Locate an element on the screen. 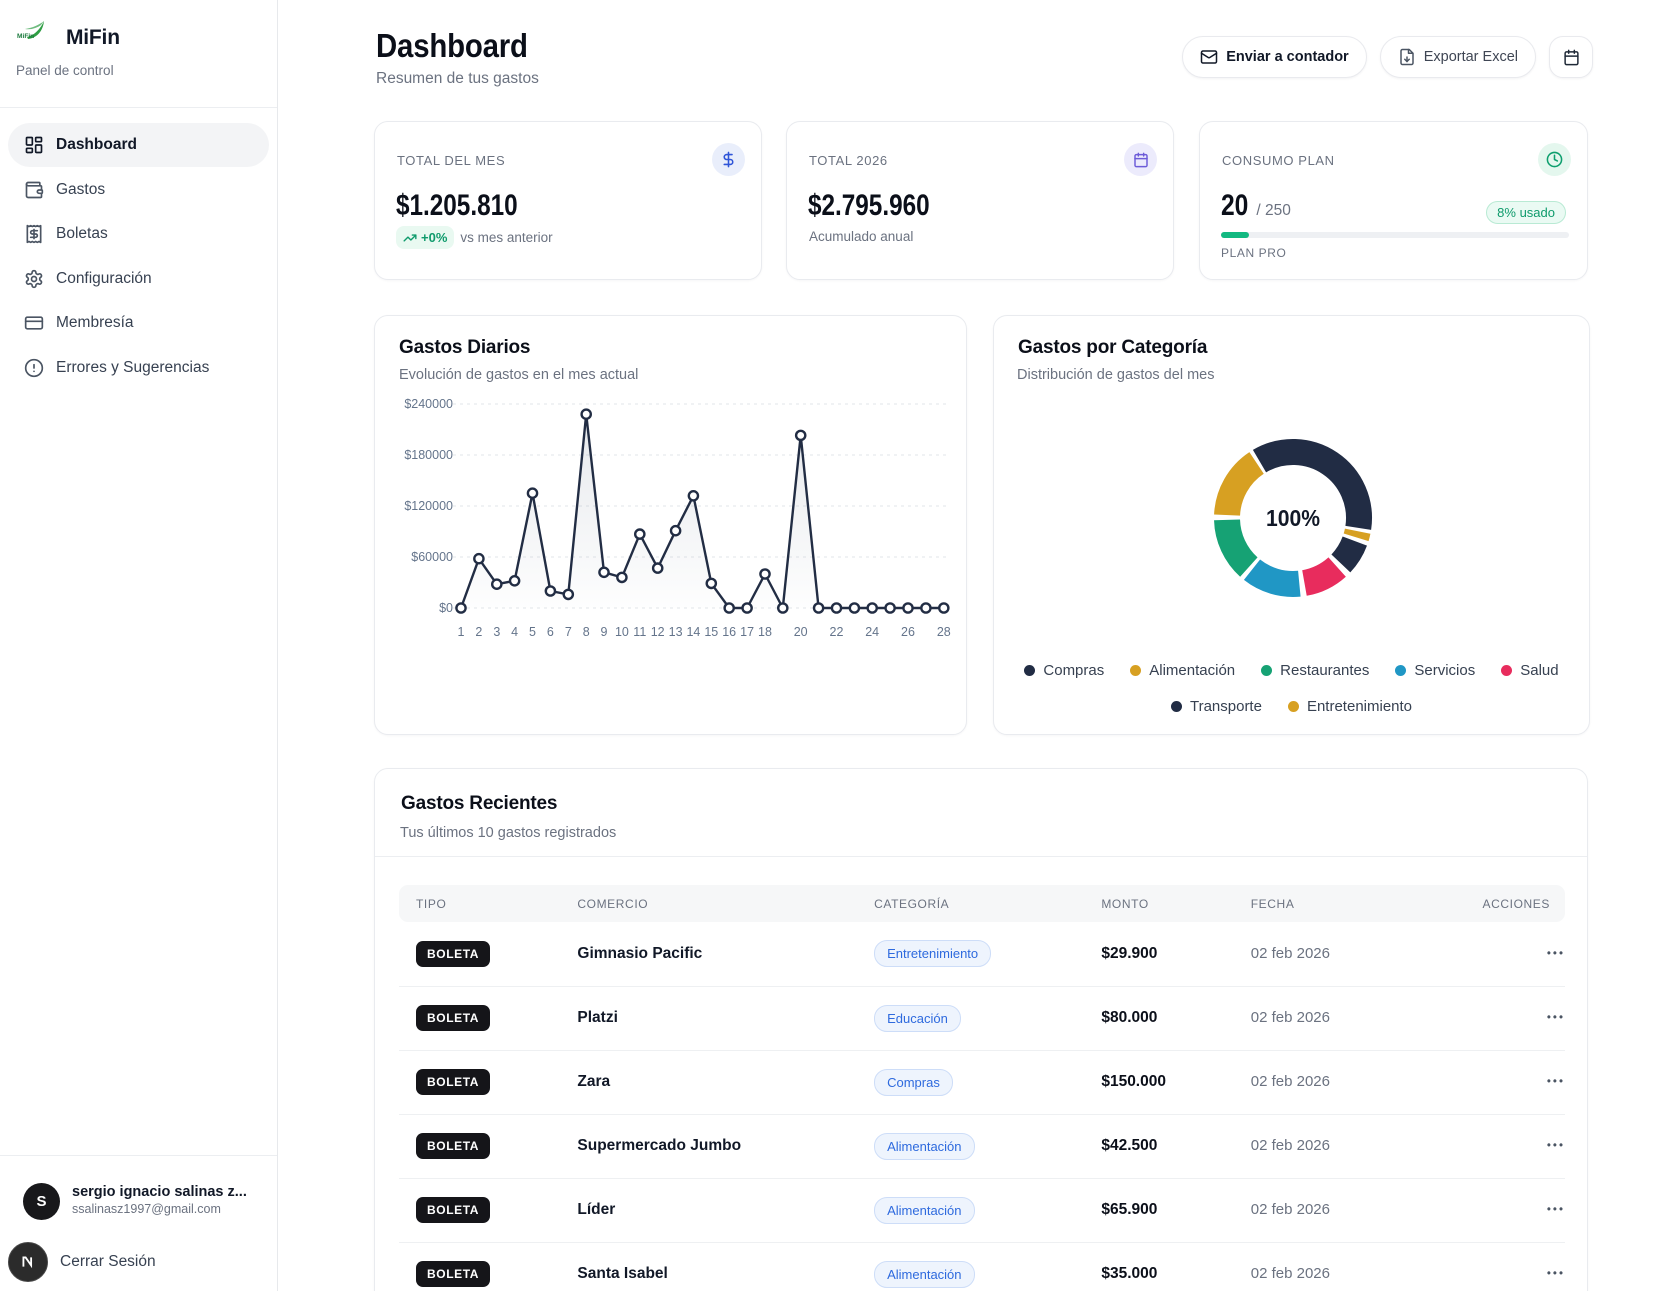 This screenshot has height=1291, width=1676. svg-text: 16 is located at coordinates (729, 632).